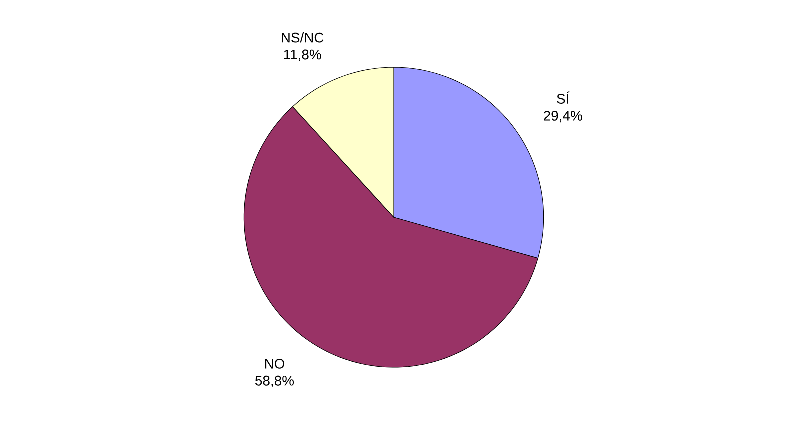  I want to click on slice-label: SÍ, so click(563, 98).